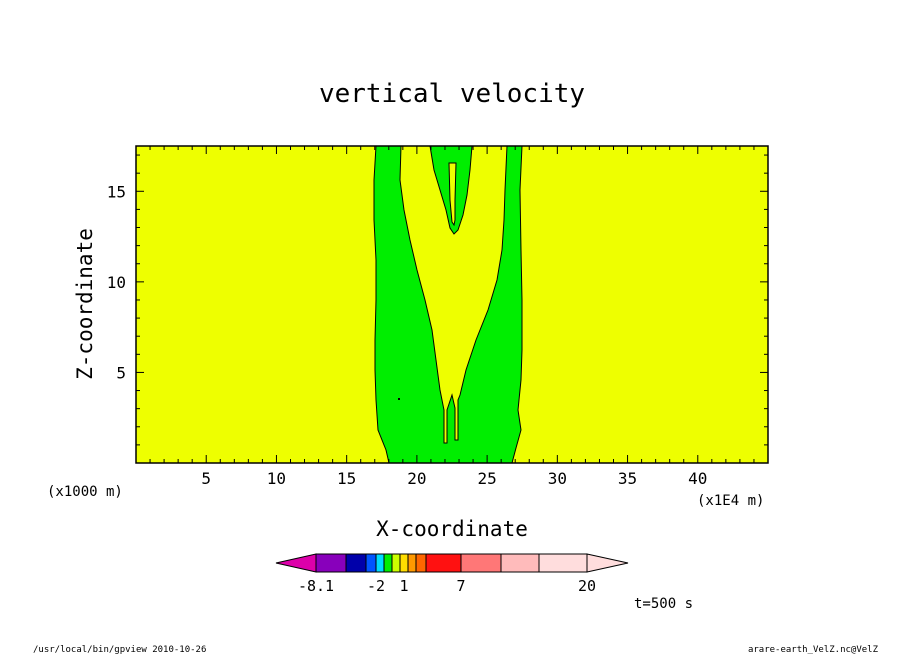  Describe the element at coordinates (121, 372) in the screenshot. I see `y-tick-label: 5` at that location.